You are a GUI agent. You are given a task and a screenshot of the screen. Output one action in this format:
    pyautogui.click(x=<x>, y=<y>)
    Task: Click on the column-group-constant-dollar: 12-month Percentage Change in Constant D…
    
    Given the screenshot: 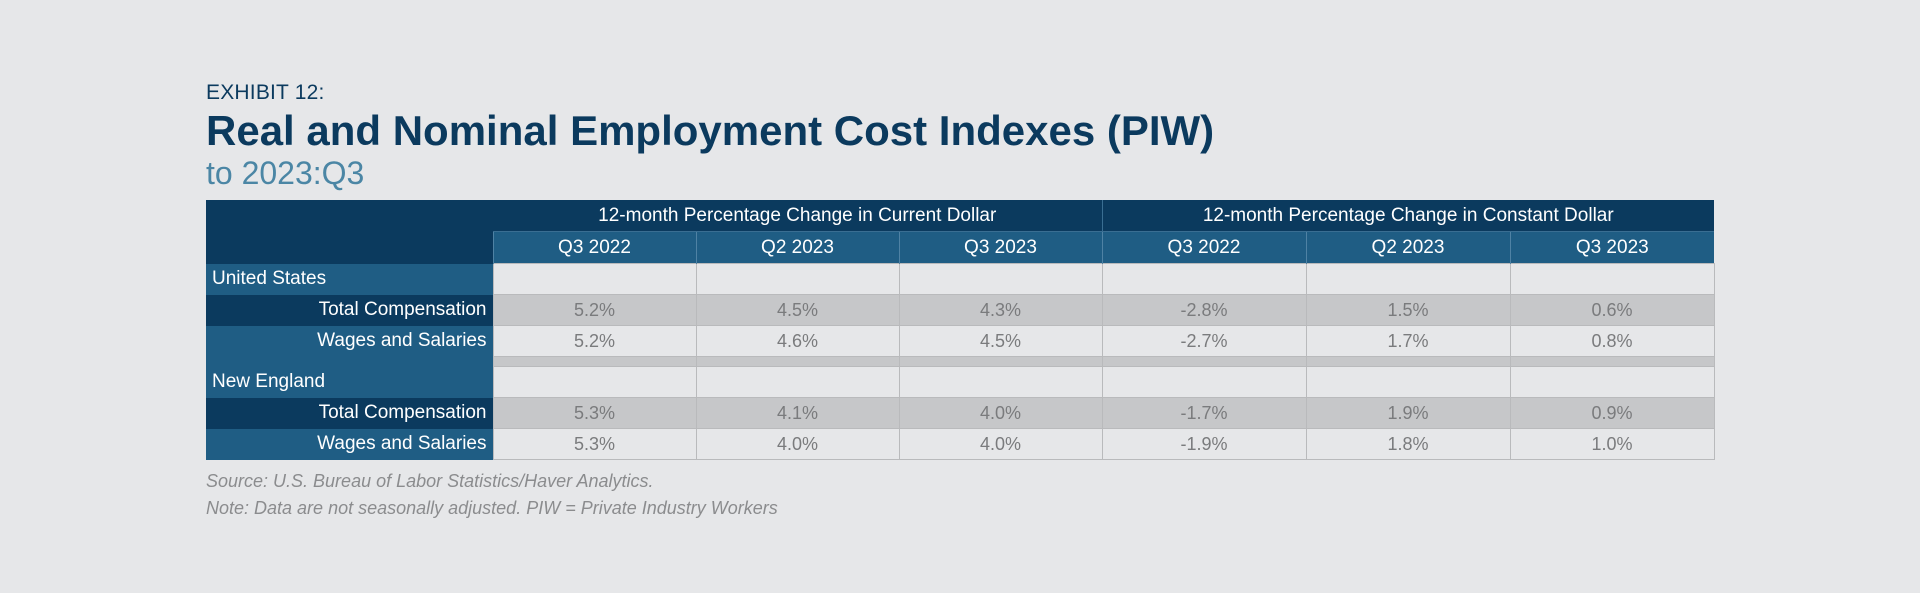 What is the action you would take?
    pyautogui.click(x=1408, y=216)
    